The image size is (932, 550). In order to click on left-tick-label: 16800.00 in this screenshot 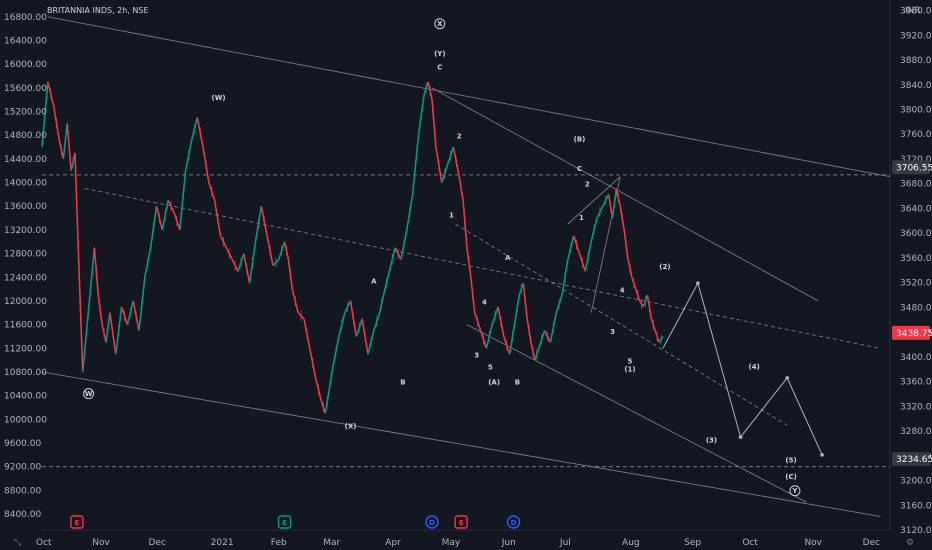, I will do `click(25, 18)`.